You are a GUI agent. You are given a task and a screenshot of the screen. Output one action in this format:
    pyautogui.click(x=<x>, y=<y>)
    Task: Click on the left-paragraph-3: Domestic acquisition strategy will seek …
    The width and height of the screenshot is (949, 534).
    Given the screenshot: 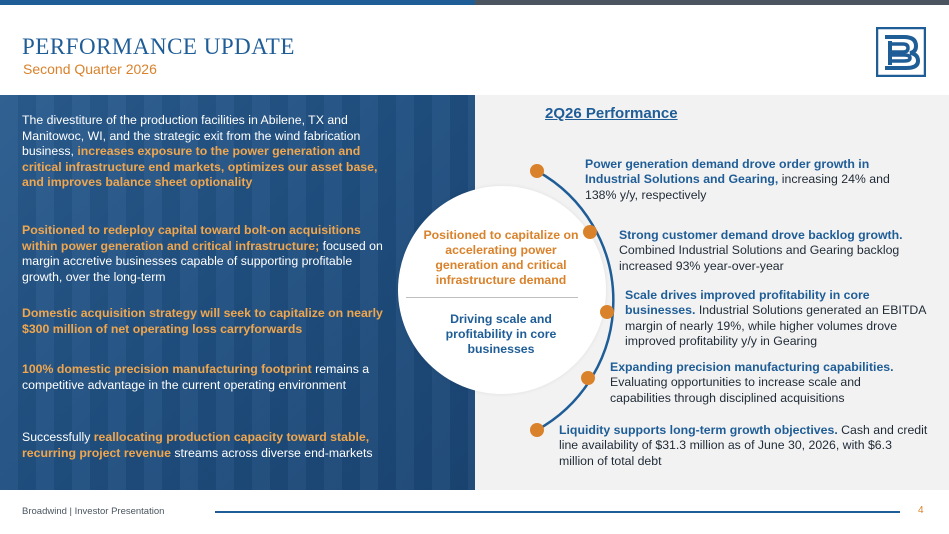 What is the action you would take?
    pyautogui.click(x=202, y=321)
    